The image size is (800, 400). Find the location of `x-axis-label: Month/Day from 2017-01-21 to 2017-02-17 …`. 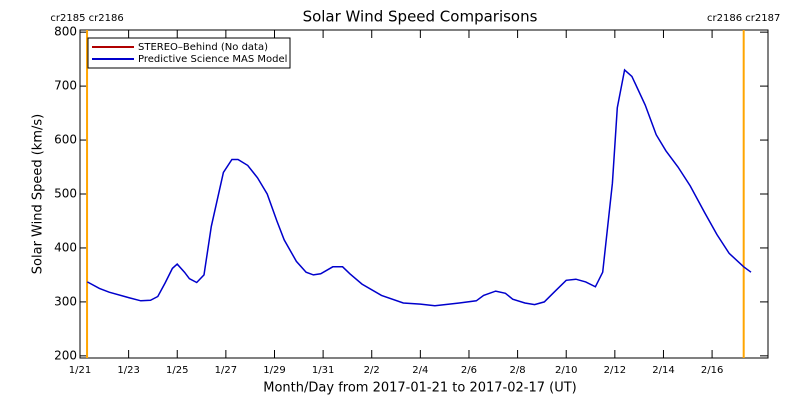

x-axis-label: Month/Day from 2017-01-21 to 2017-02-17 … is located at coordinates (419, 388).